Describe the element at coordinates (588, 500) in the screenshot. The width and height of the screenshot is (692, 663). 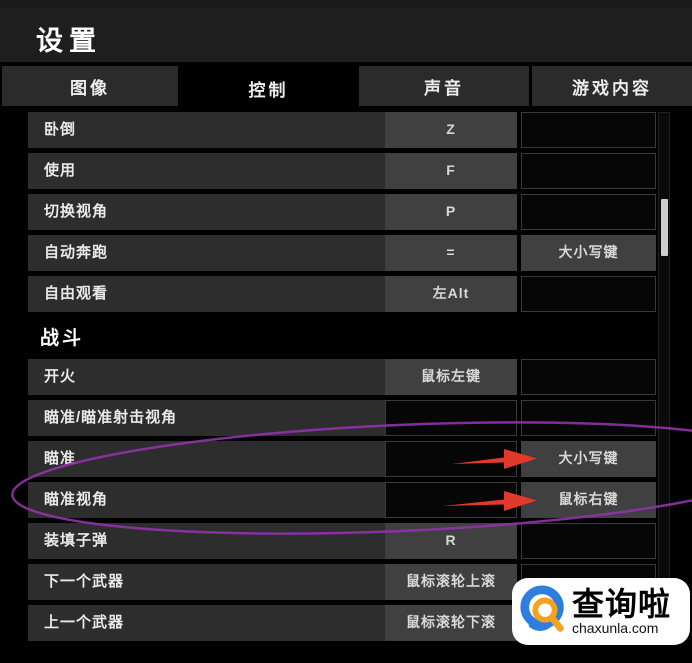
I see `key-slot-secondary: 鼠标右键` at that location.